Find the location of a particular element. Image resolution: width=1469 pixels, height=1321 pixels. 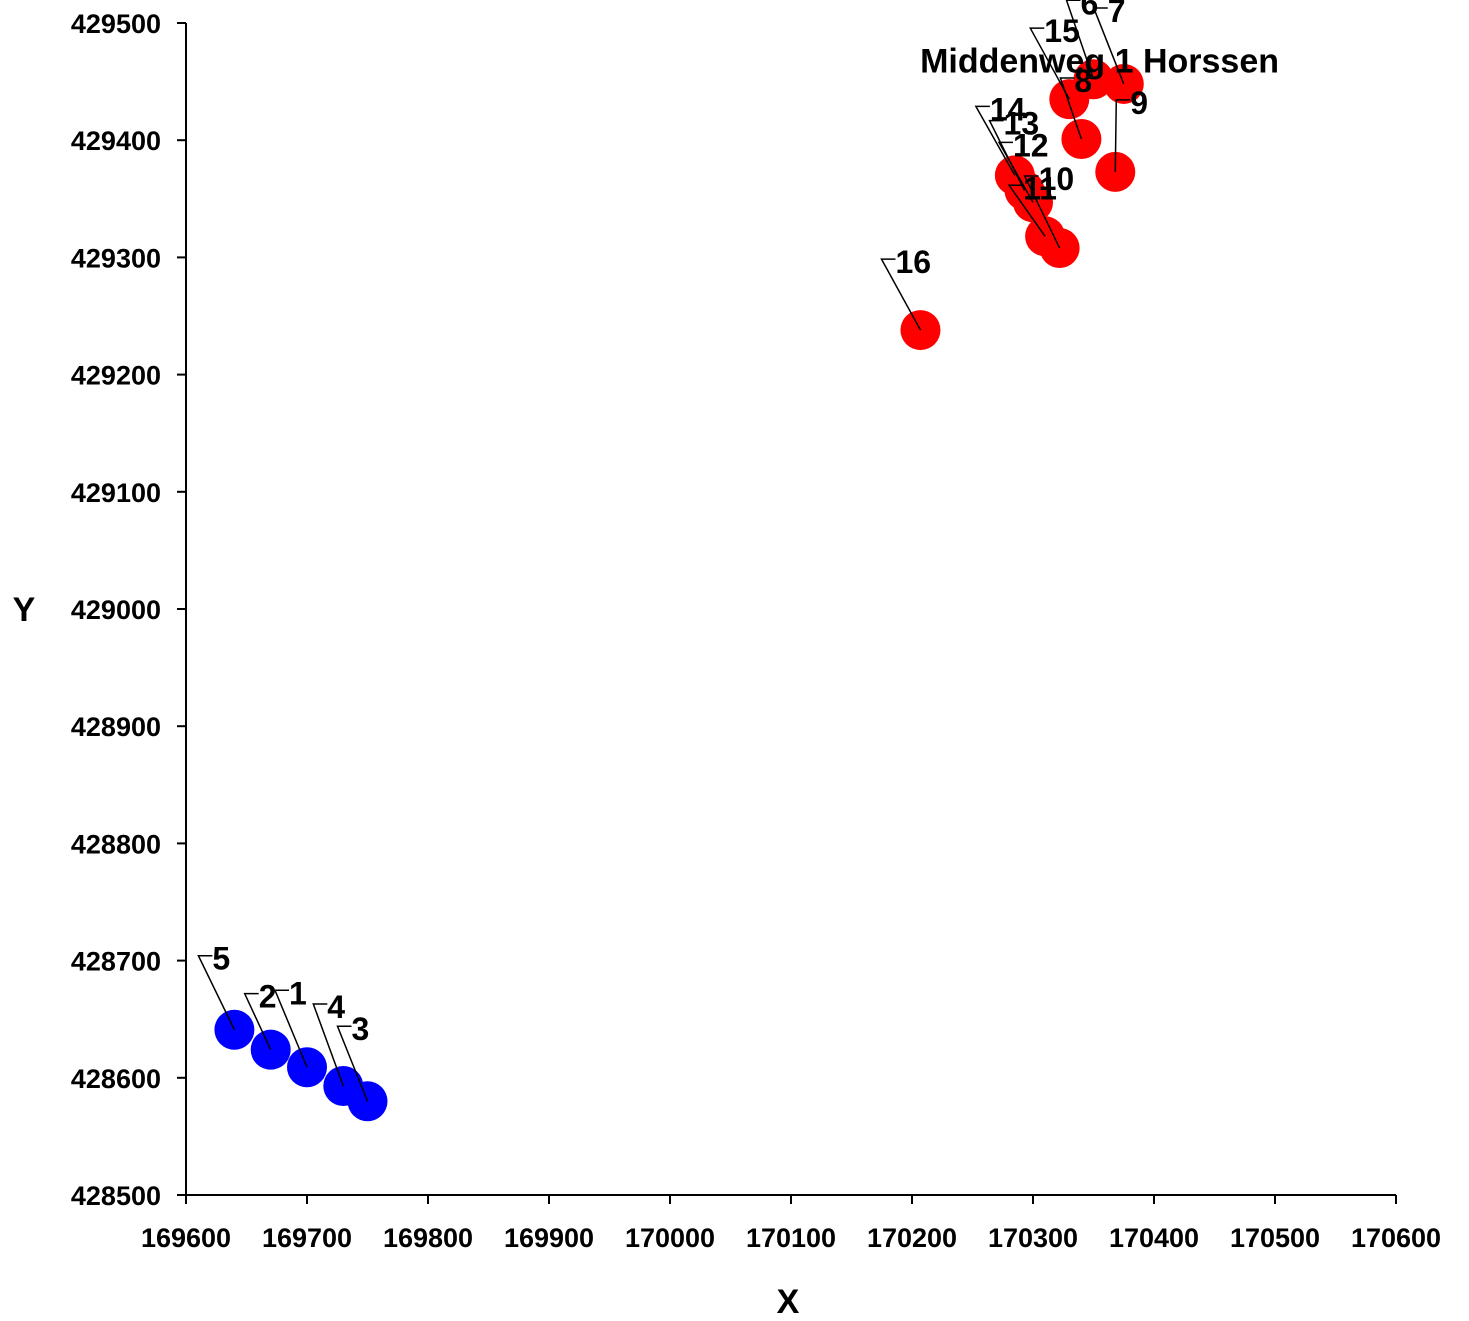

y-tick-label: 429400 is located at coordinates (116, 141).